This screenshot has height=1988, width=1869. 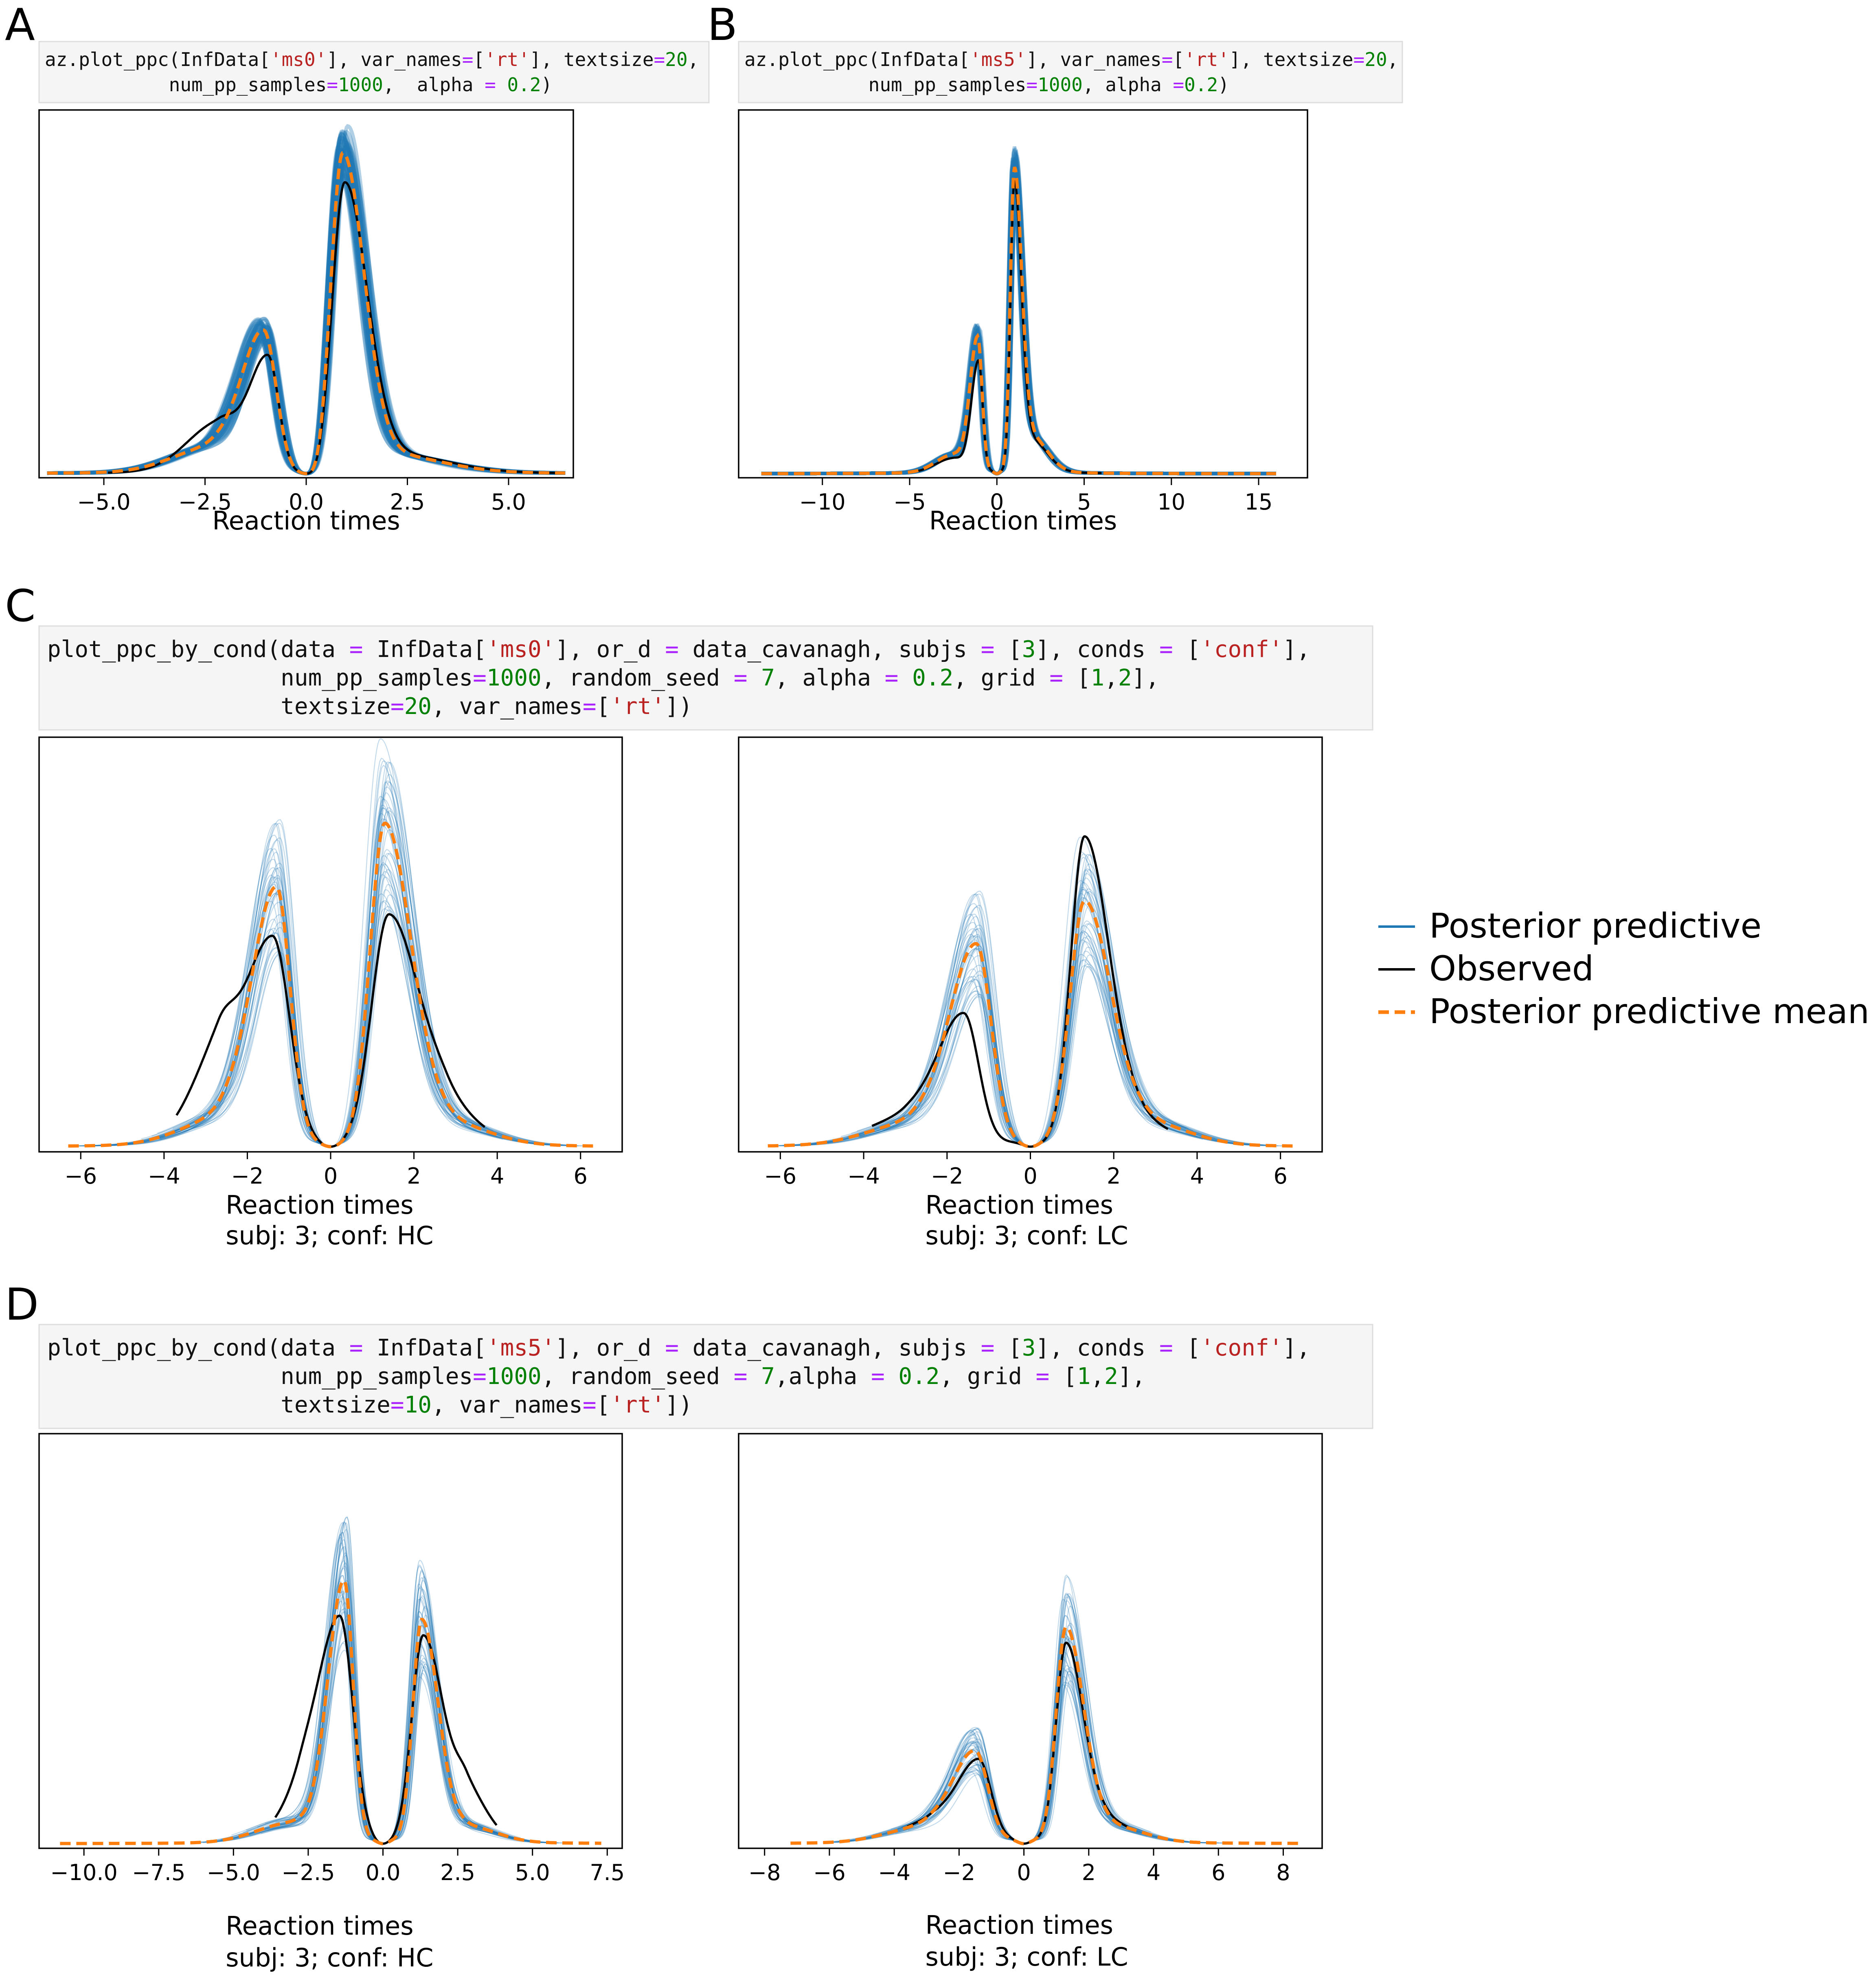 What do you see at coordinates (1511, 969) in the screenshot?
I see `legend-label-observed: Observed` at bounding box center [1511, 969].